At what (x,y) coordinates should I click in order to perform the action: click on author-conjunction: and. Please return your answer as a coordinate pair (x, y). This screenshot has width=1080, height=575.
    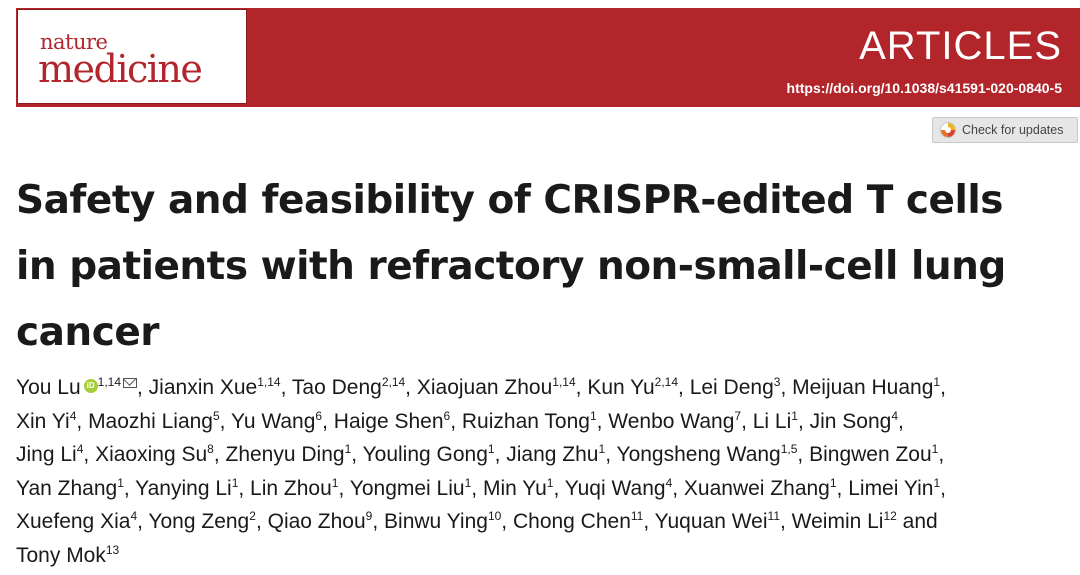
    Looking at the image, I should click on (917, 521).